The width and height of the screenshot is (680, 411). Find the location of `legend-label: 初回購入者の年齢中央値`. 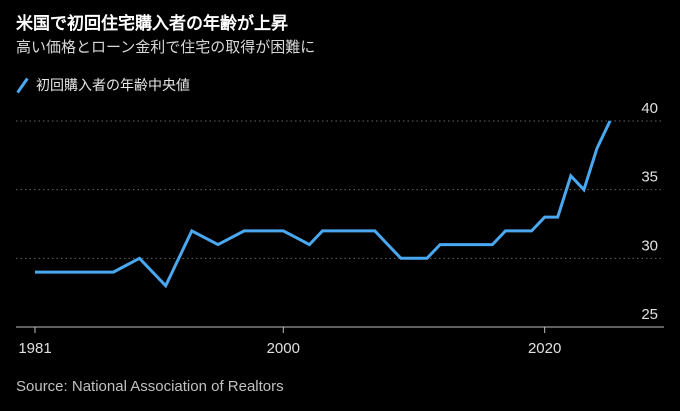

legend-label: 初回購入者の年齢中央値 is located at coordinates (113, 86).